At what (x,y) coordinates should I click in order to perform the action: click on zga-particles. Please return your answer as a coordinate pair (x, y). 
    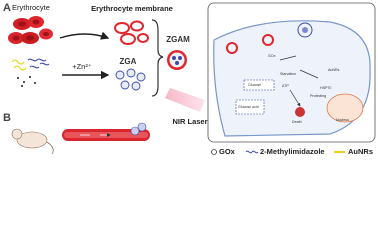
    Looking at the image, I should click on (130, 79).